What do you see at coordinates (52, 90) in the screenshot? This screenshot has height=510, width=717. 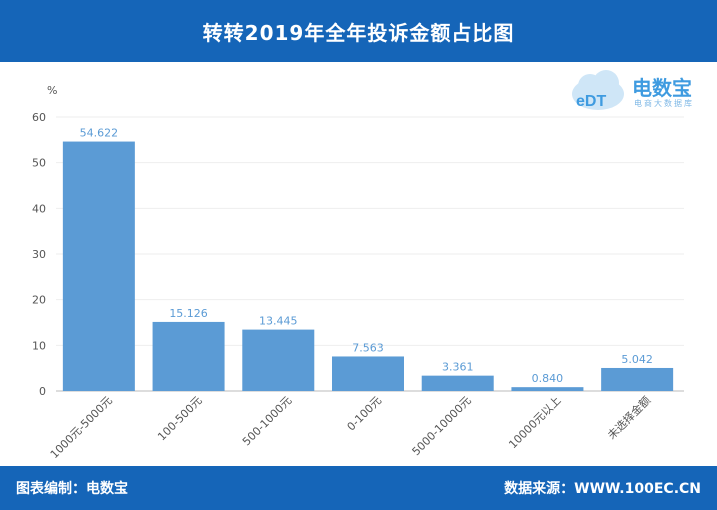 I see `y-axis-unit-label: %` at bounding box center [52, 90].